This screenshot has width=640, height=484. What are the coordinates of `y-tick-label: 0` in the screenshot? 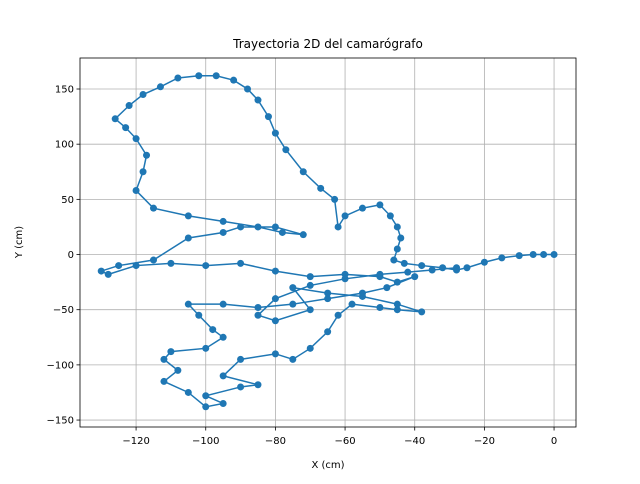 It's located at (71, 255).